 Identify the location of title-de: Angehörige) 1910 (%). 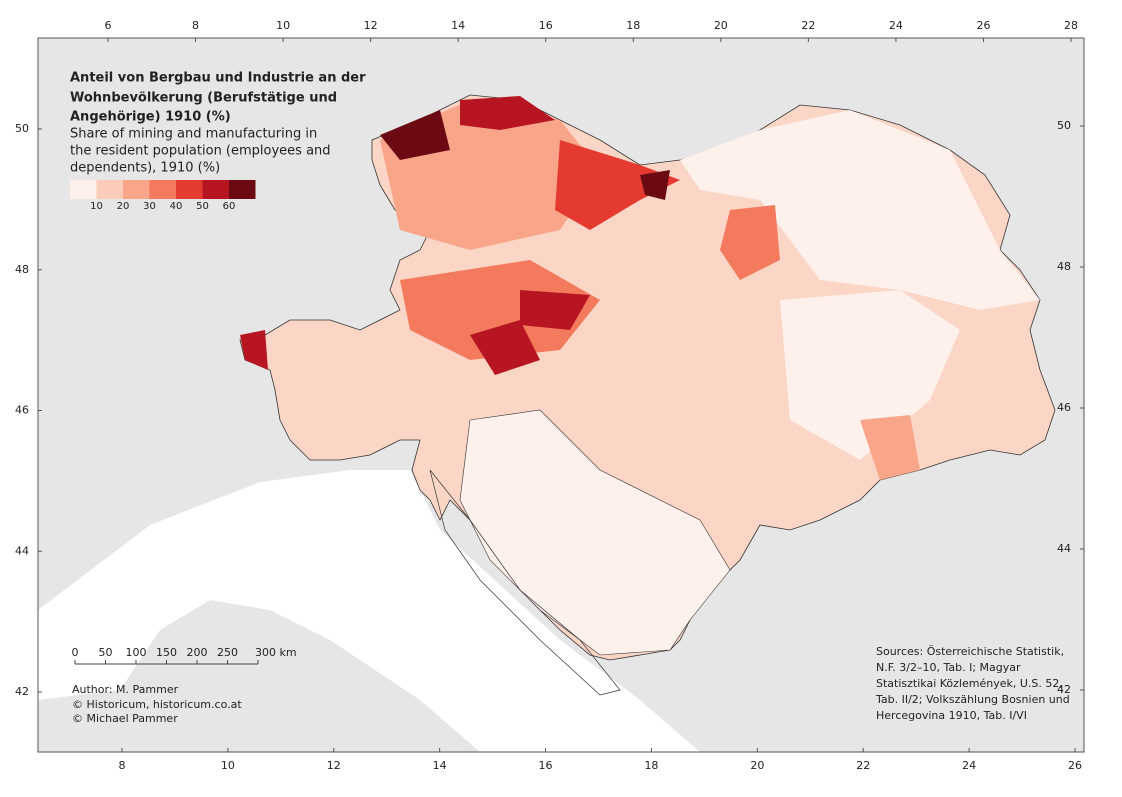
(150, 117).